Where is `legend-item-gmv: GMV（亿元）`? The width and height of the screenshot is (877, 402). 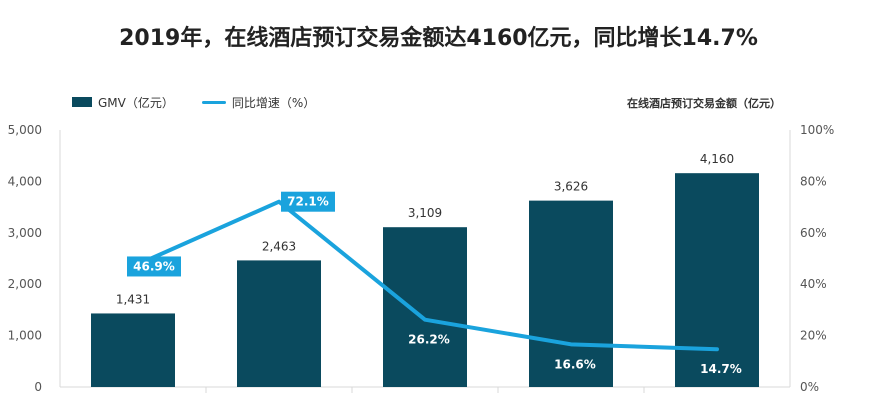
legend-item-gmv: GMV（亿元） is located at coordinates (123, 102).